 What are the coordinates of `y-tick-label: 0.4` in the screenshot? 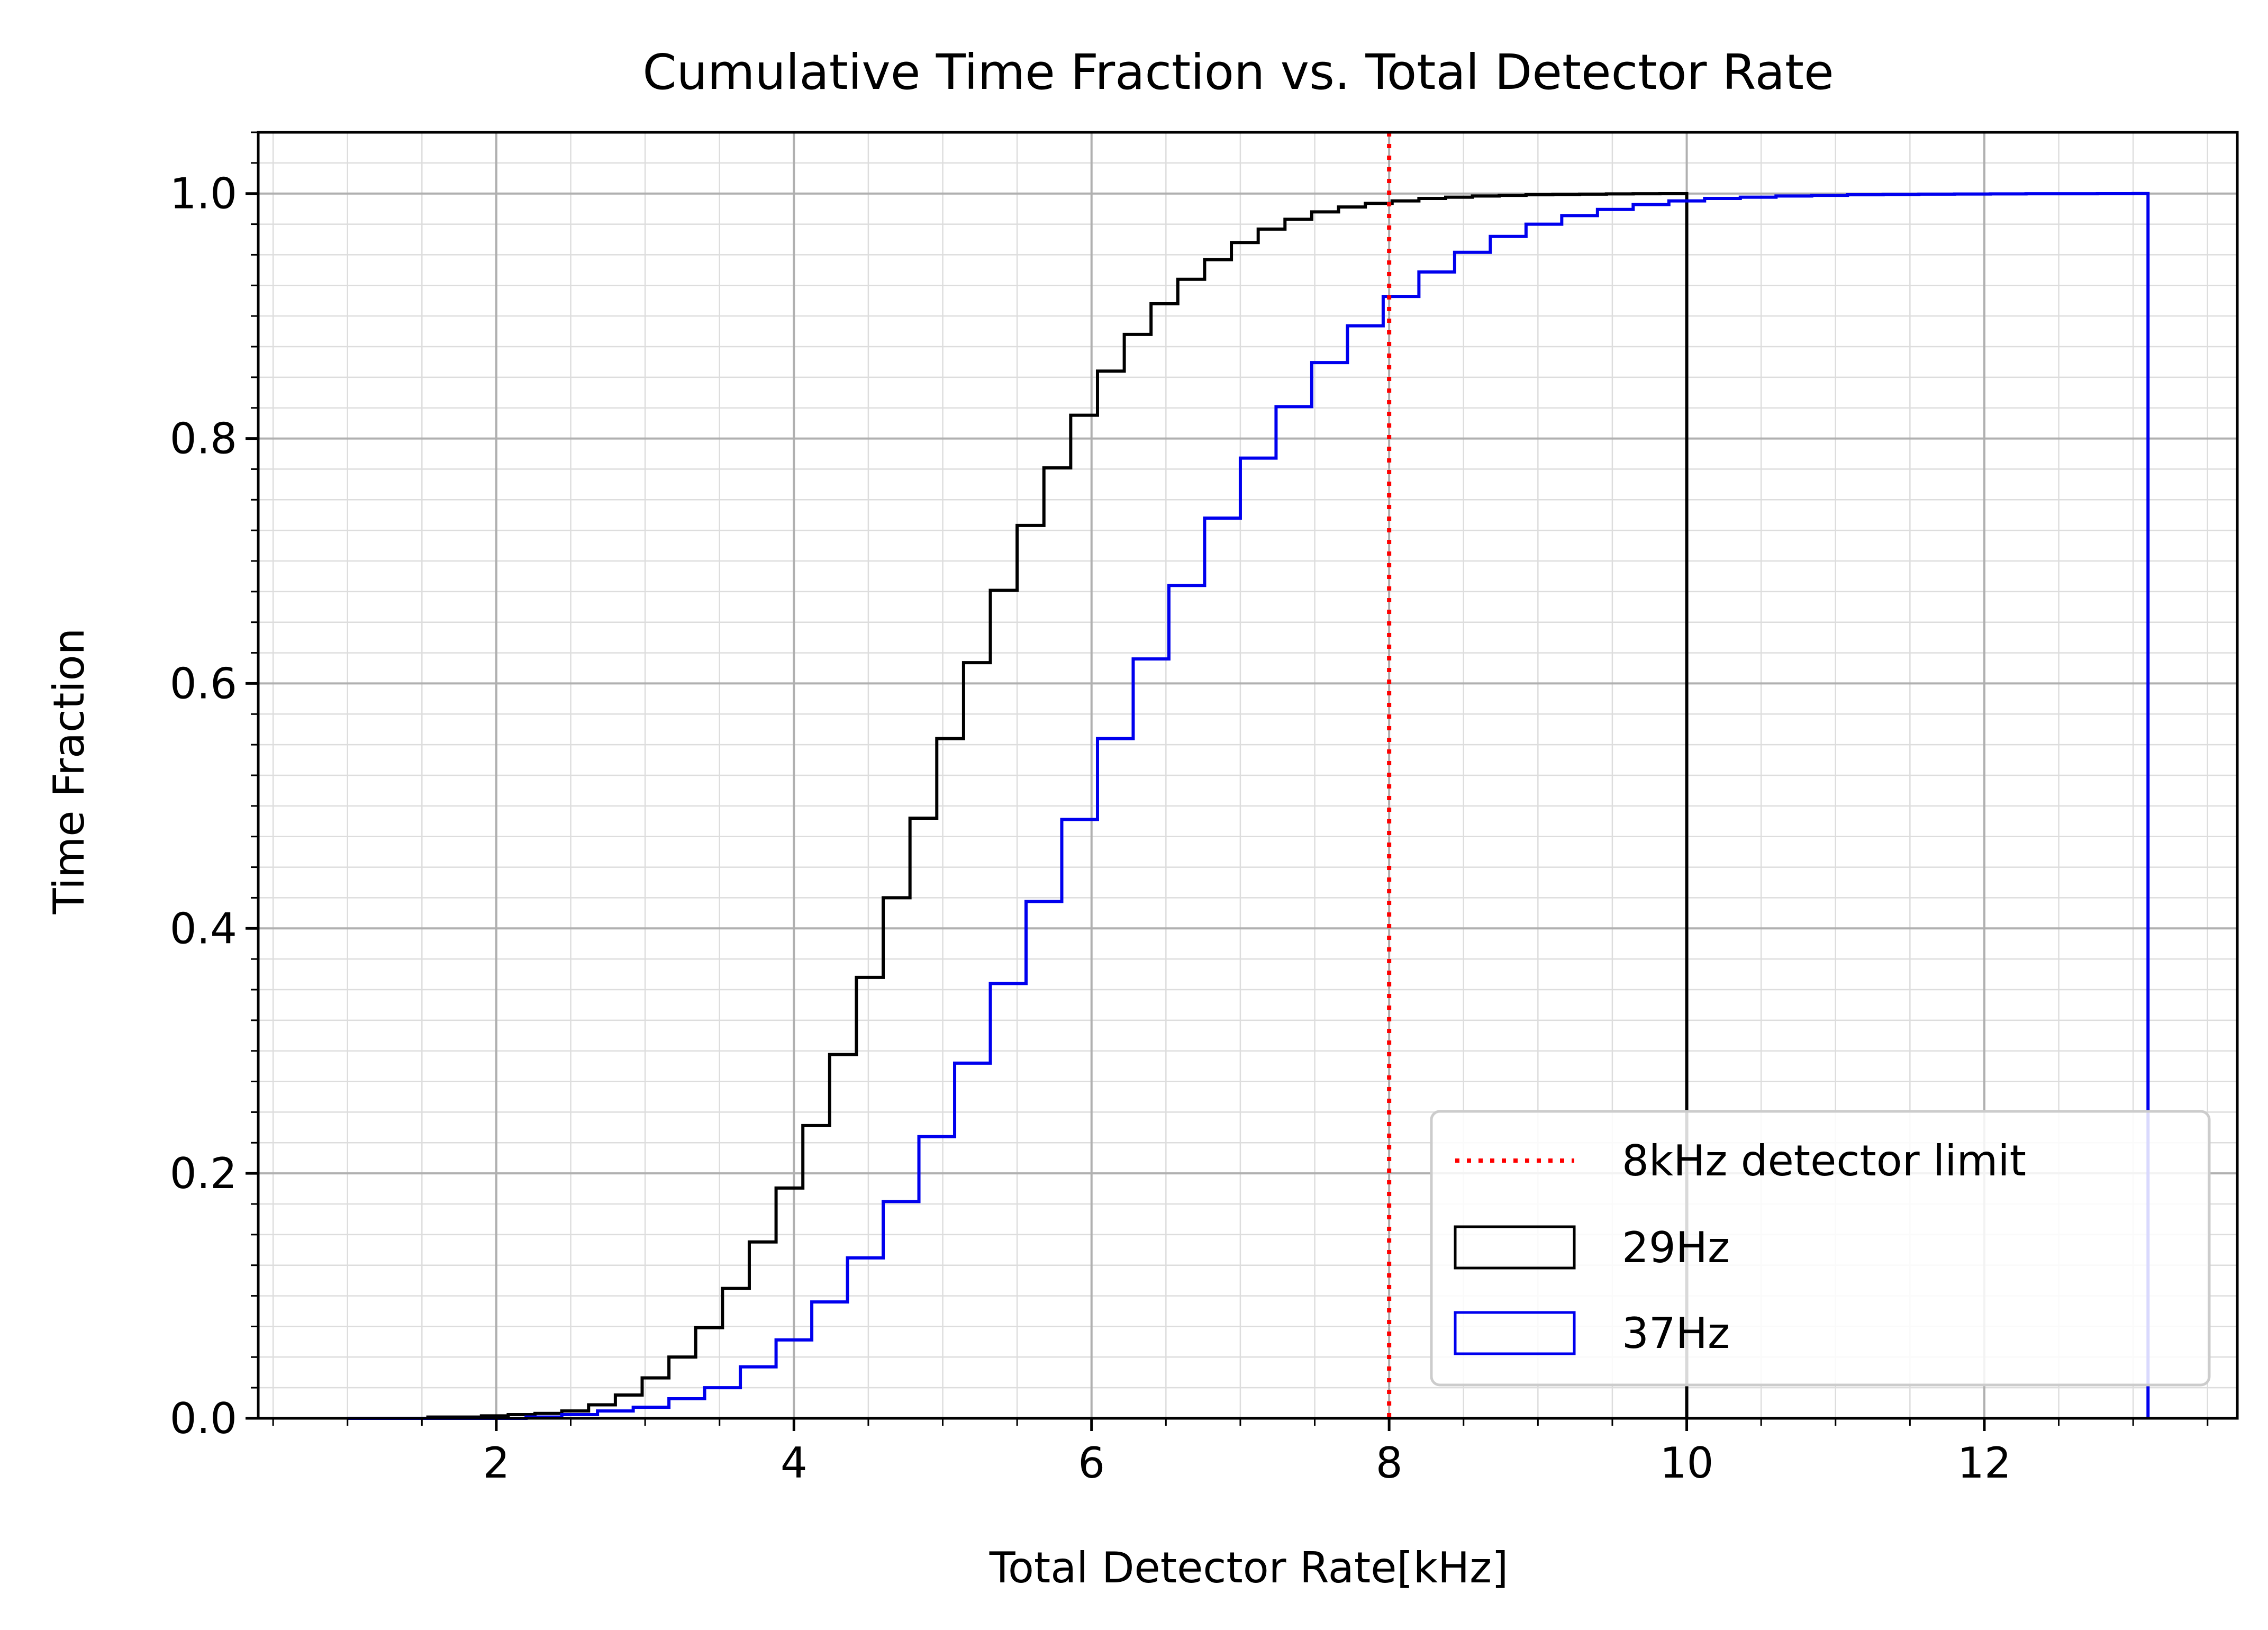 It's located at (203, 929).